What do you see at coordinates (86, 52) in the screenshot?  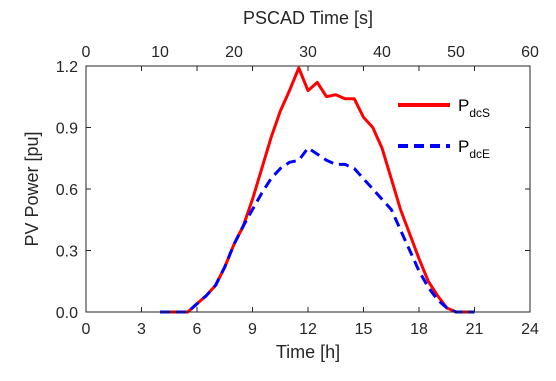 I see `top-tick-label: 0` at bounding box center [86, 52].